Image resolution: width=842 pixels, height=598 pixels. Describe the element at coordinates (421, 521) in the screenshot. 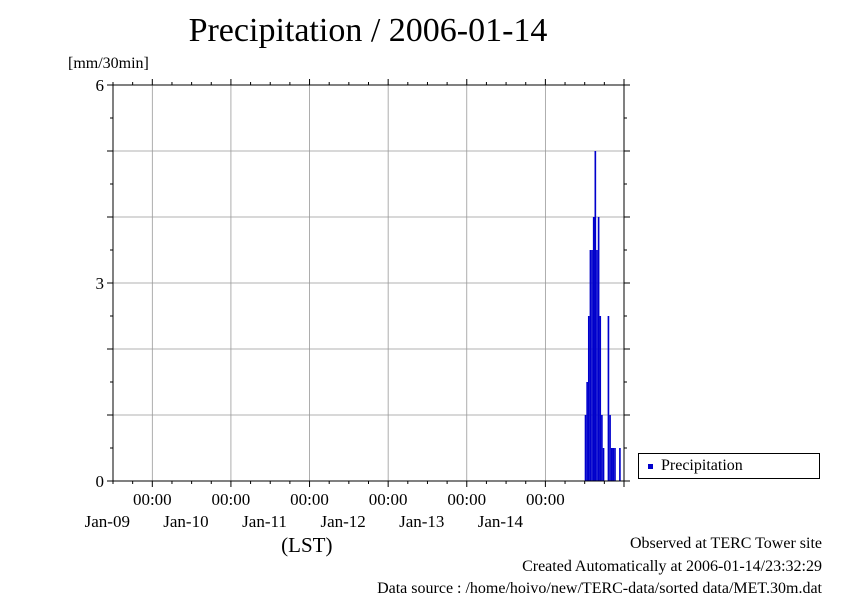

I see `x-tick-date-label: Jan-13` at that location.